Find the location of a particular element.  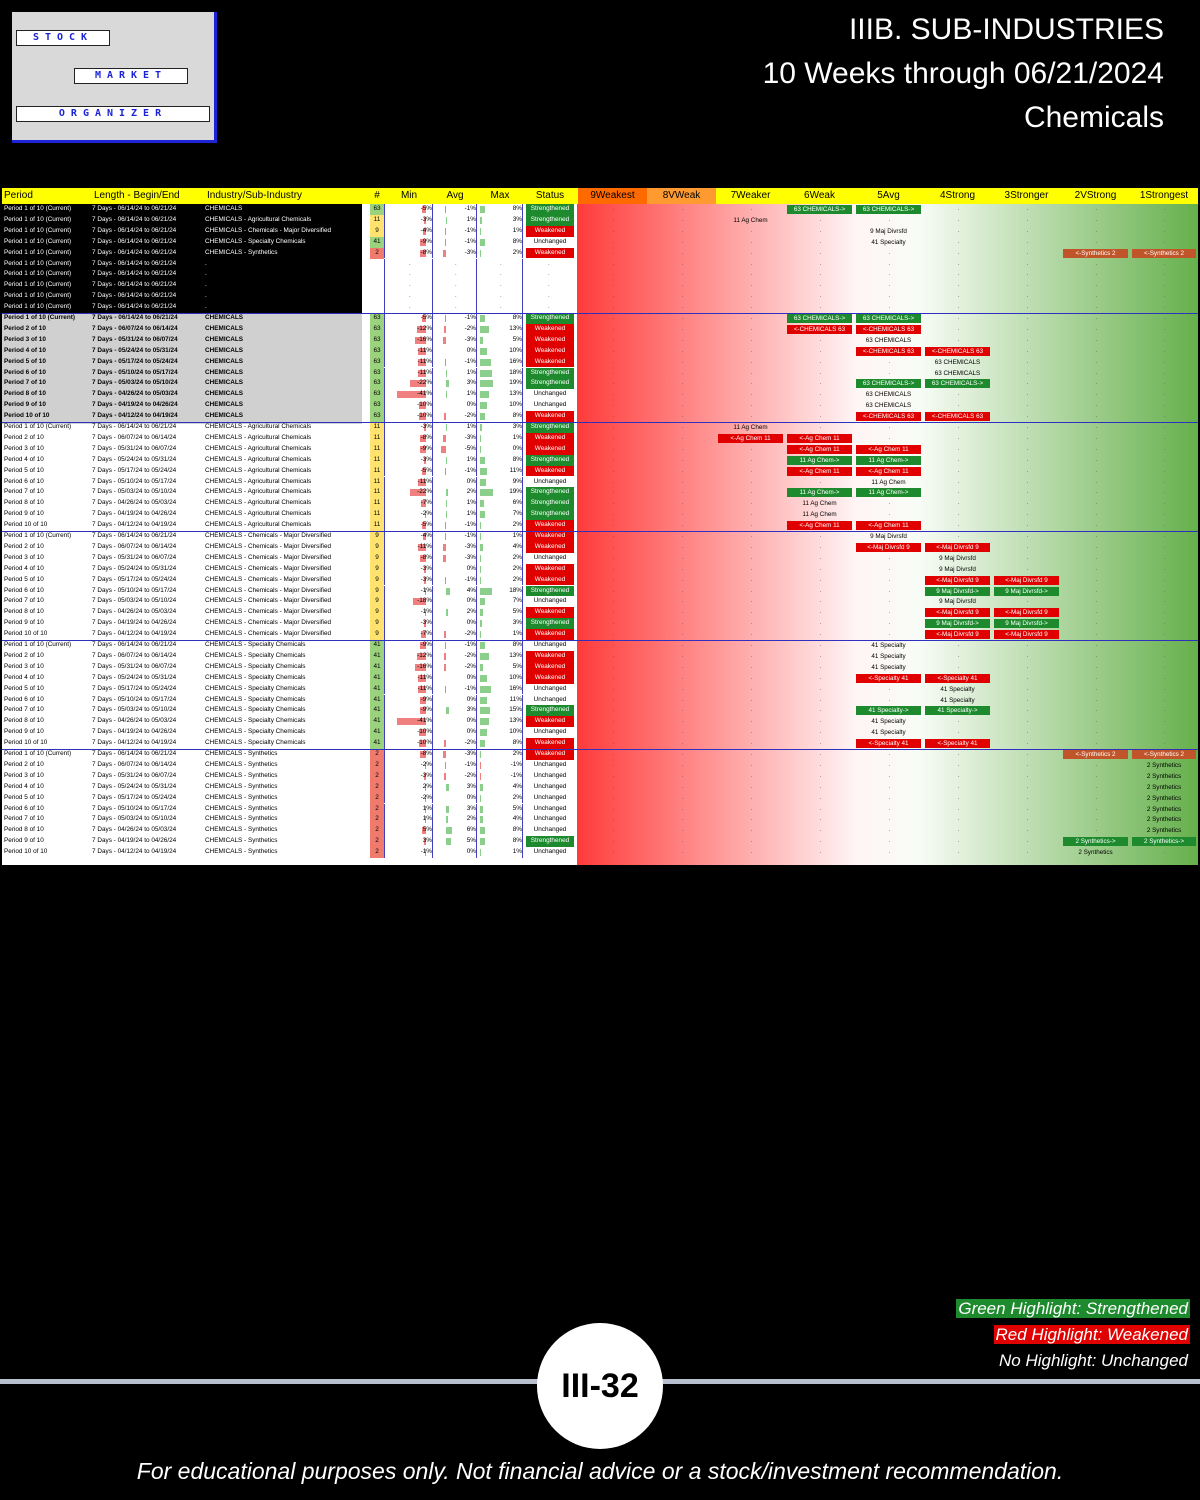

rank-marker: 63 CHEMICALS is located at coordinates (888, 340).